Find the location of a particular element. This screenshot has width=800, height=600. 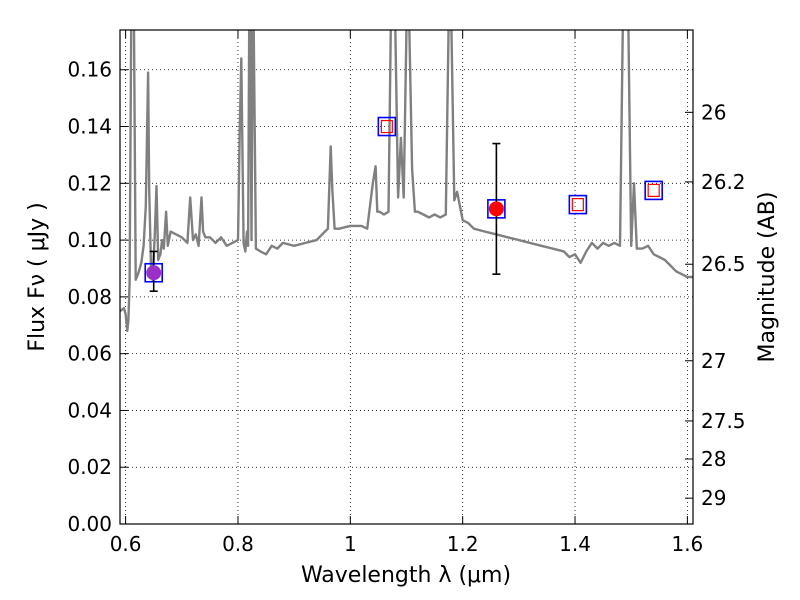

y-tick-label: 0.16 is located at coordinates (89, 70).